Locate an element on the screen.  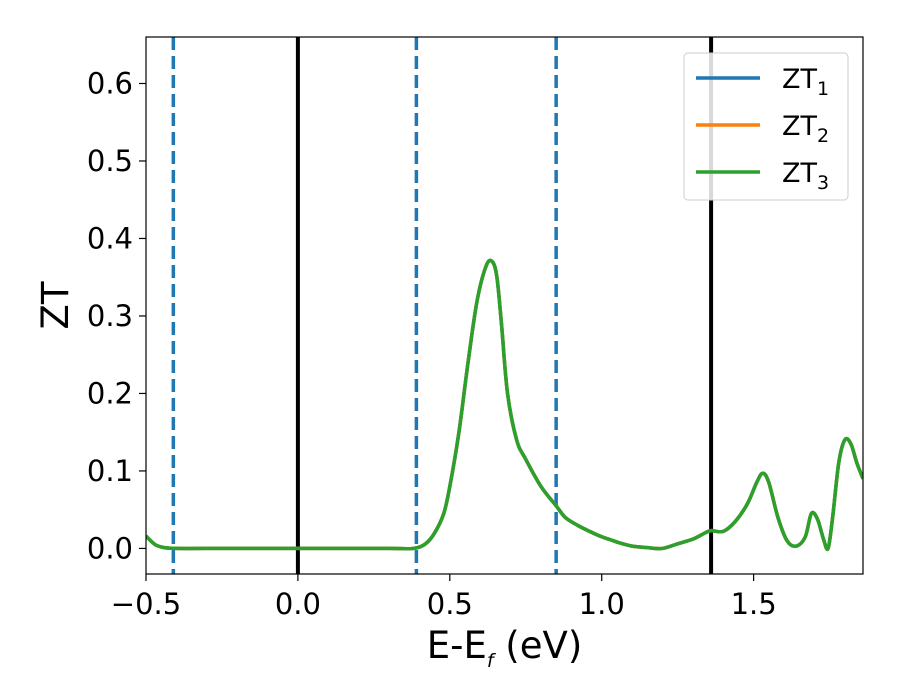
x-tick-label: 1.0 is located at coordinates (602, 604).